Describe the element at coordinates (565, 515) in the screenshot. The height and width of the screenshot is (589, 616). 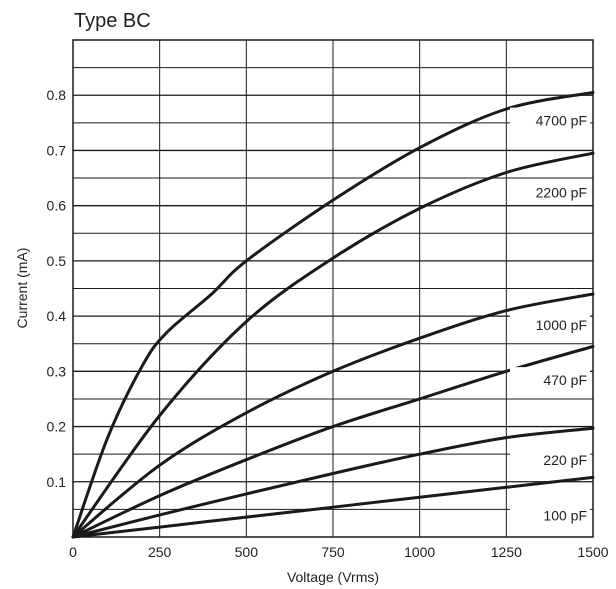
I see `series-label: 100 pF` at that location.